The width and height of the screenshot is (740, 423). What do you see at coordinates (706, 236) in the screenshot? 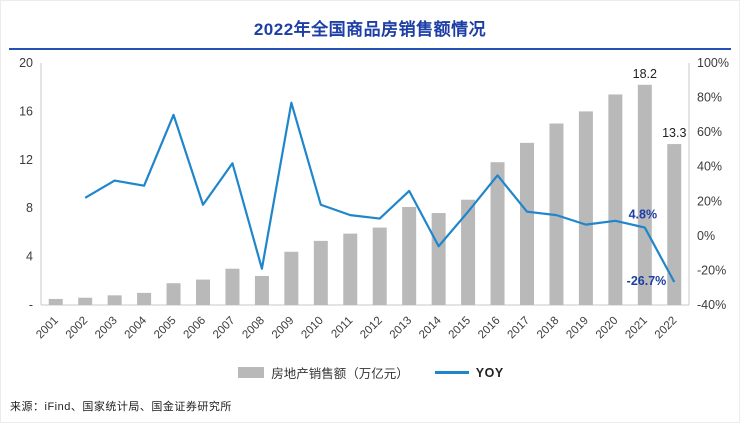
I see `right-axis-tick-label: 0%` at bounding box center [706, 236].